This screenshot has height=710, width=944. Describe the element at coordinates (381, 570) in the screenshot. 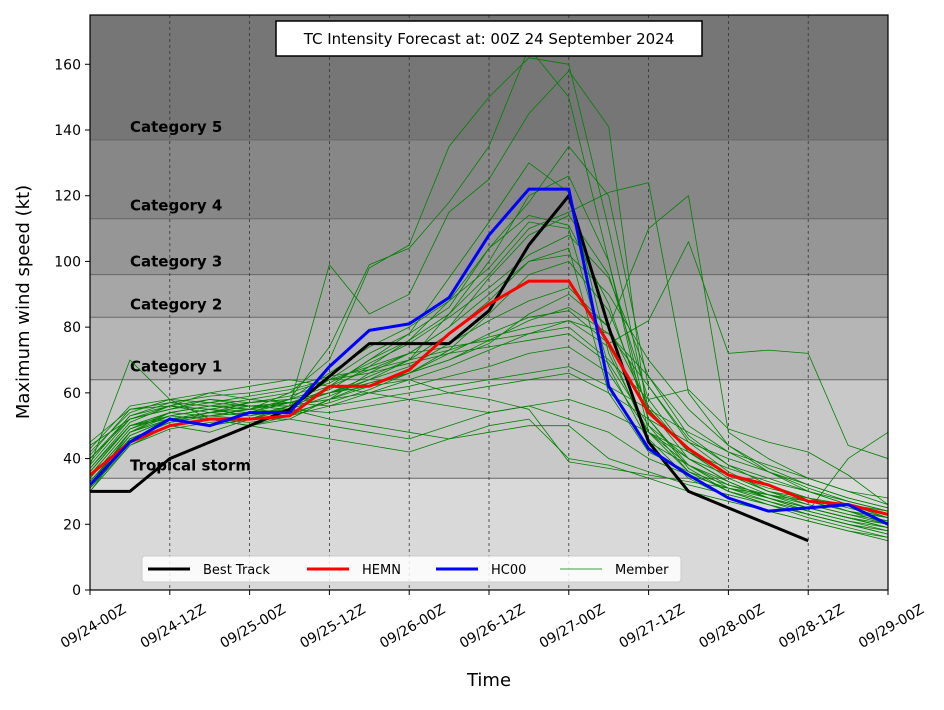

I see `legend-label-1: HEMN` at that location.